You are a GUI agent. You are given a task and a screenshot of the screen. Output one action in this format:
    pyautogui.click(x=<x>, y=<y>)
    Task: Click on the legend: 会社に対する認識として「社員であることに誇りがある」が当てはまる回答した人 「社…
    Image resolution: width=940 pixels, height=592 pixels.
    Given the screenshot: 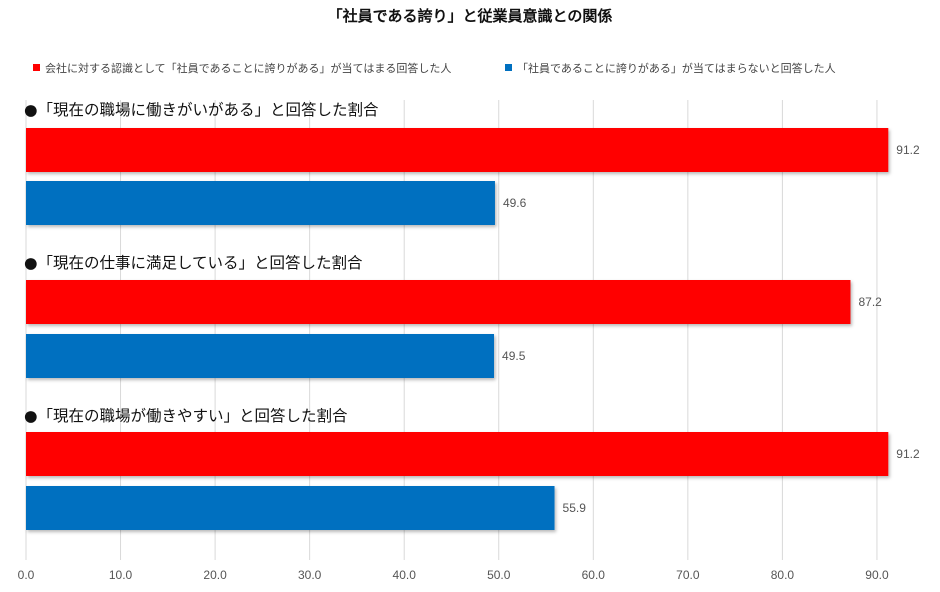 What is the action you would take?
    pyautogui.click(x=434, y=68)
    